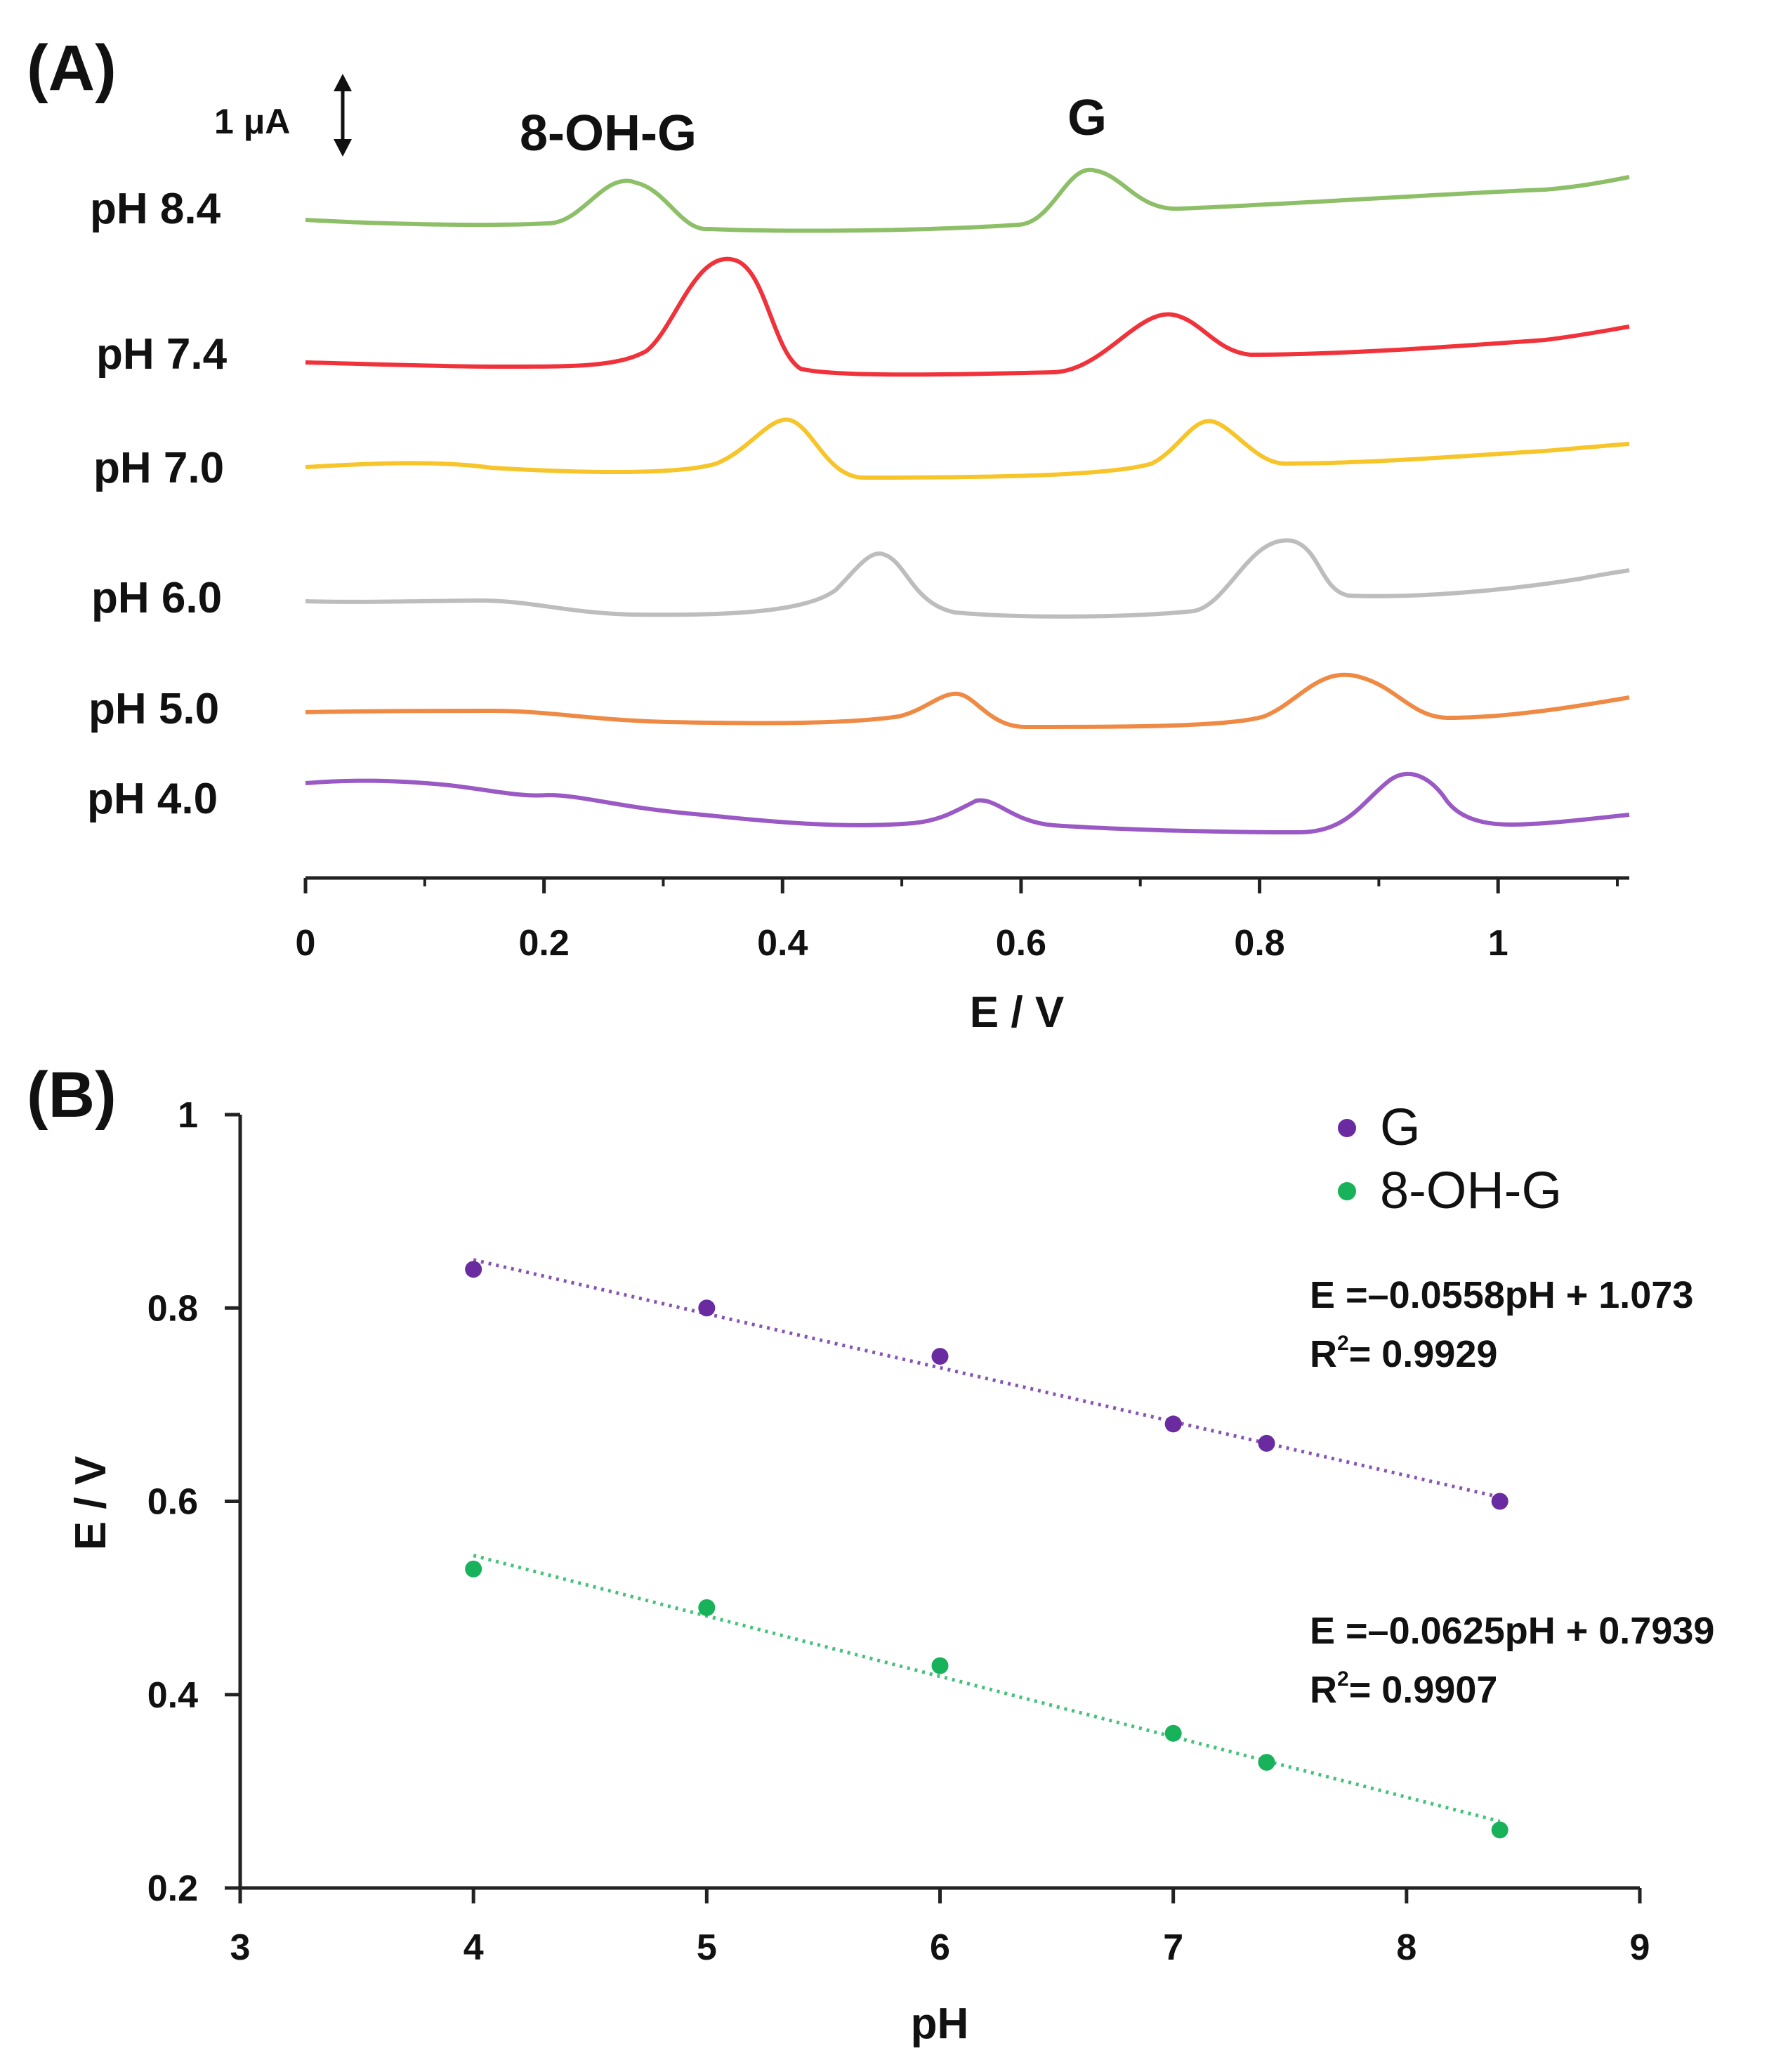 This screenshot has height=2072, width=1788. Describe the element at coordinates (1343, 1344) in the screenshot. I see `r2-exp-g: 2` at that location.